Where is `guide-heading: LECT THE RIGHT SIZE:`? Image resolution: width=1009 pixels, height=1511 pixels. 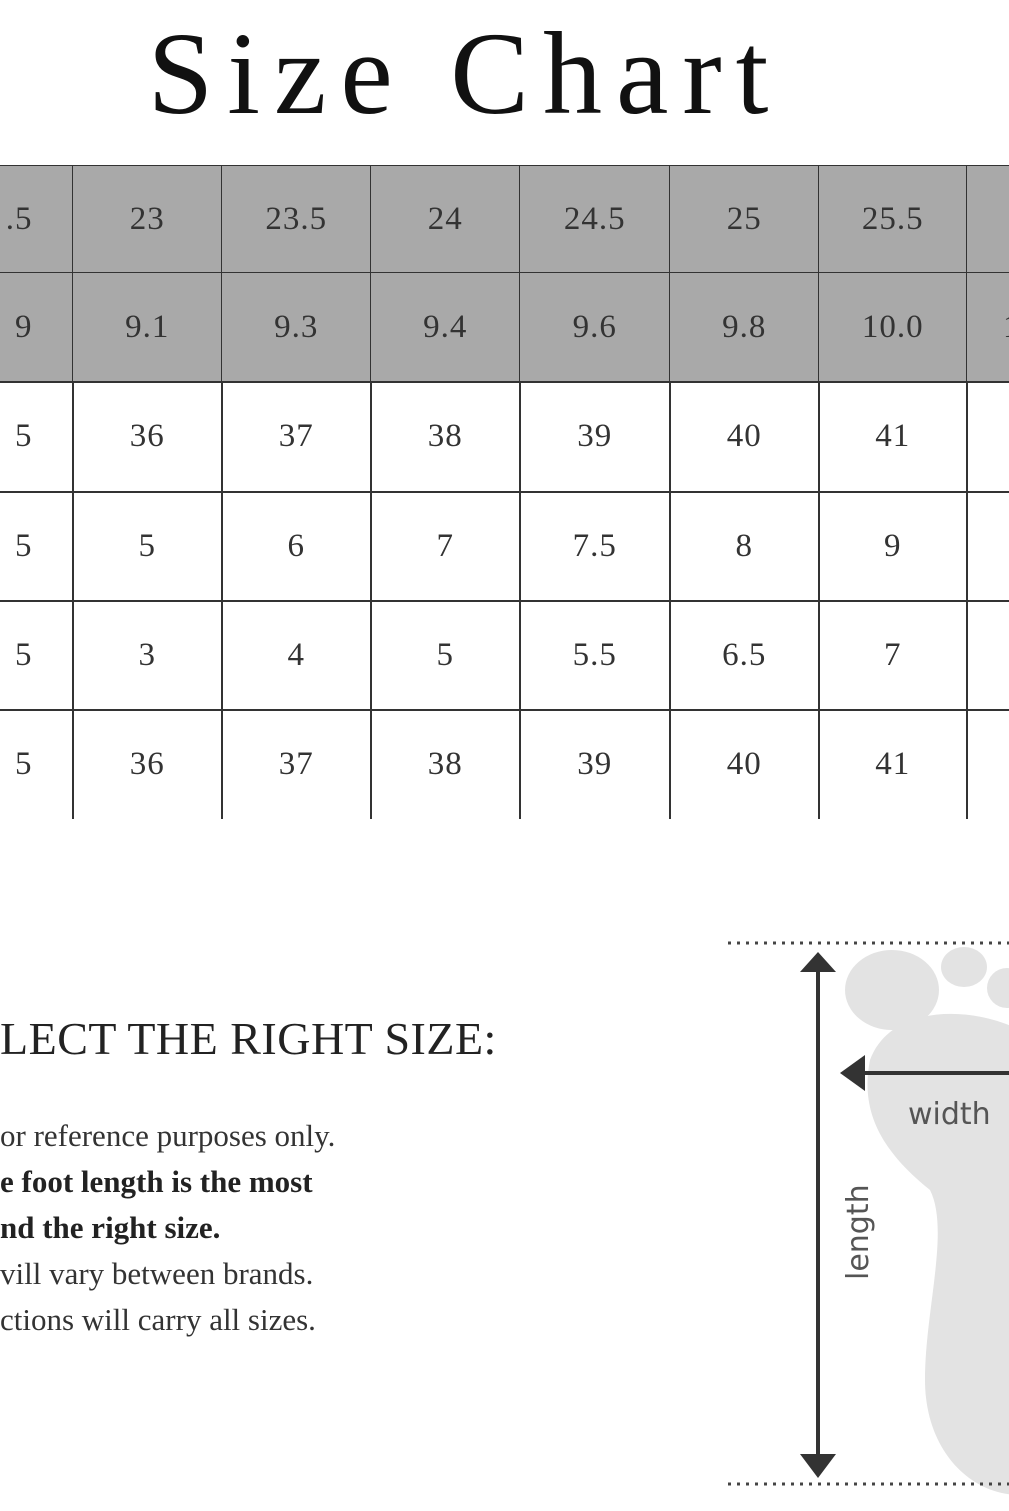
guide-heading: LECT THE RIGHT SIZE: is located at coordinates (248, 1038).